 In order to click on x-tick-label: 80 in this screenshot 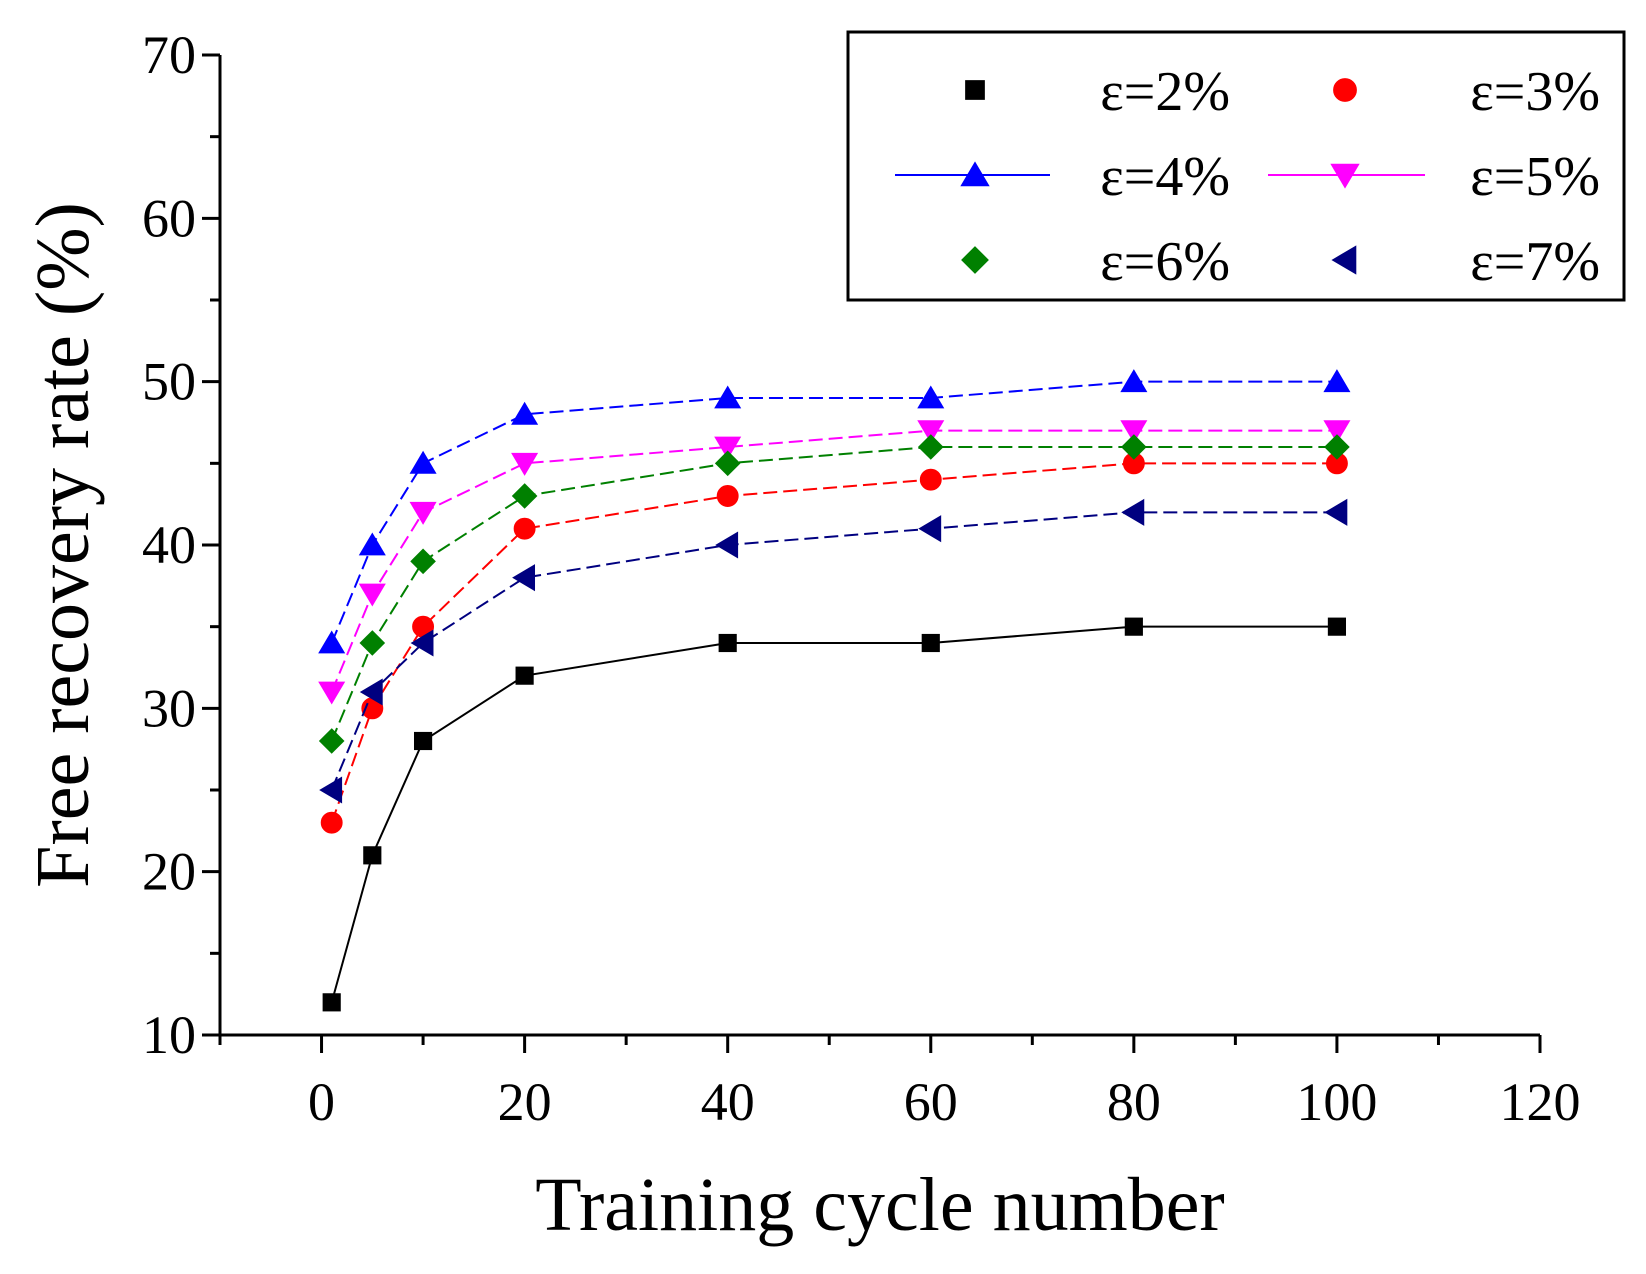, I will do `click(1134, 1102)`.